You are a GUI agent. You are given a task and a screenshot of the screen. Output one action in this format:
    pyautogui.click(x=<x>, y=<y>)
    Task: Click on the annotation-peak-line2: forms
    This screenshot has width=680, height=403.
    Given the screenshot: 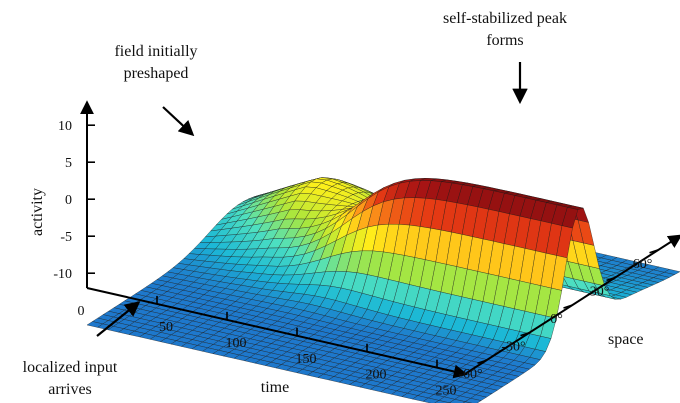 What is the action you would take?
    pyautogui.click(x=504, y=40)
    